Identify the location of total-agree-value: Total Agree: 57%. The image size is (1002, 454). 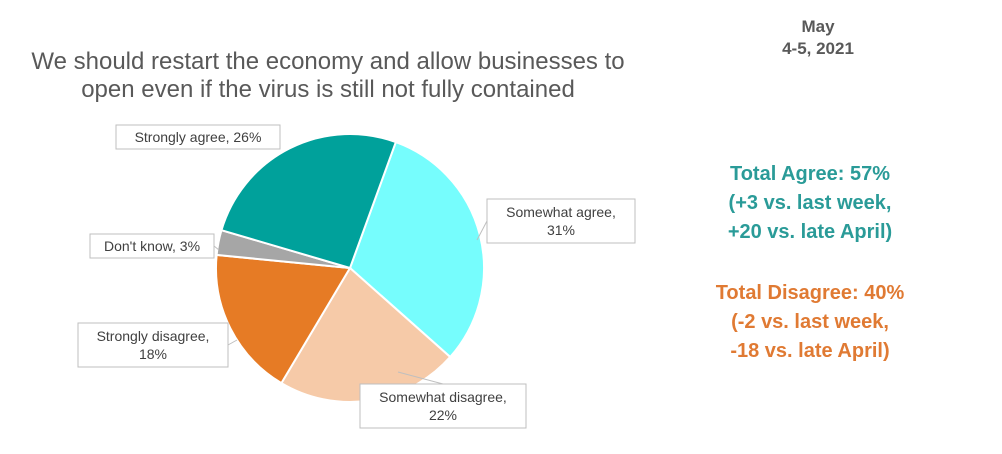
(810, 174).